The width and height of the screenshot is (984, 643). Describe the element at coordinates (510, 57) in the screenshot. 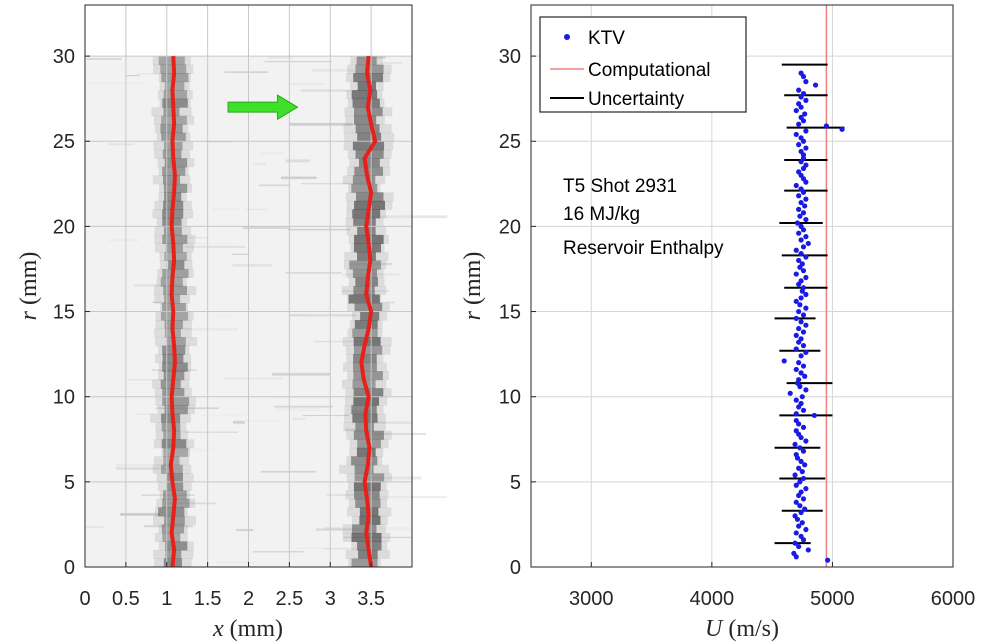

I see `right-y-tick-label: 30` at that location.